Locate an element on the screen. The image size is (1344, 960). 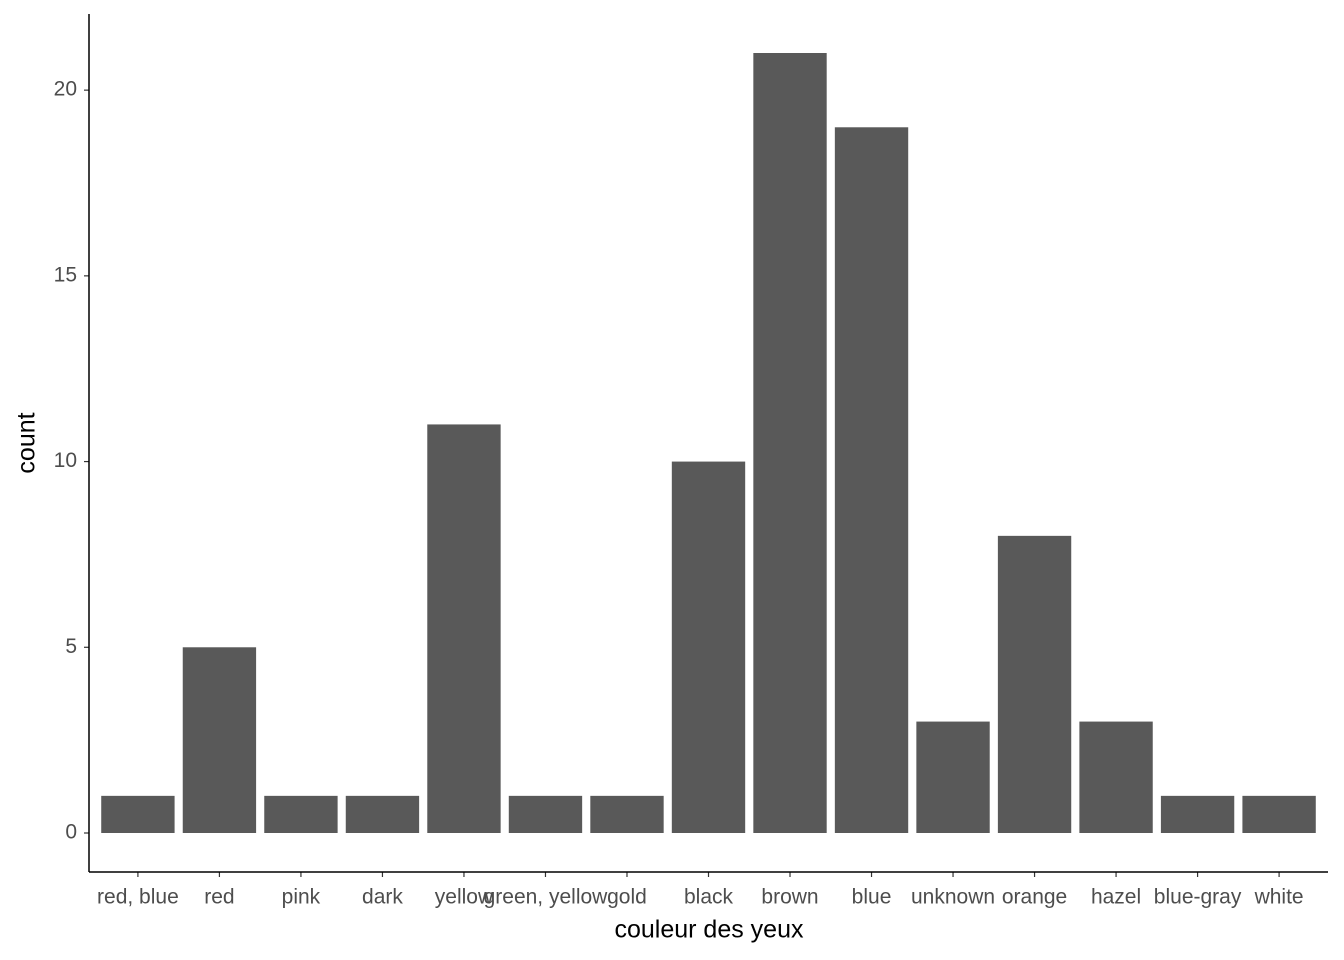
x-tick-label: pink is located at coordinates (301, 897).